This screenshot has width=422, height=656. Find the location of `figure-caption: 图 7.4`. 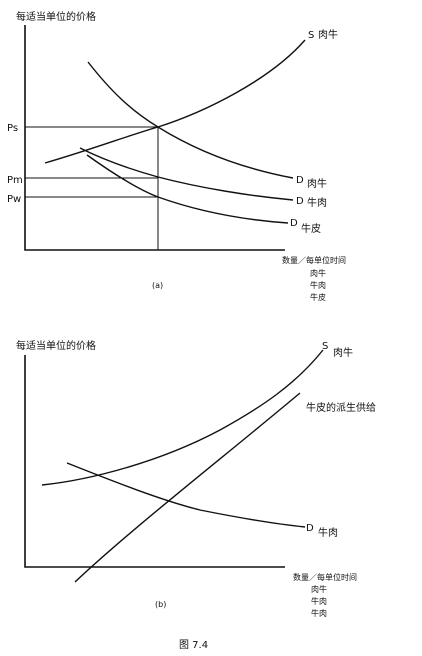

figure-caption: 图 7.4 is located at coordinates (193, 645).